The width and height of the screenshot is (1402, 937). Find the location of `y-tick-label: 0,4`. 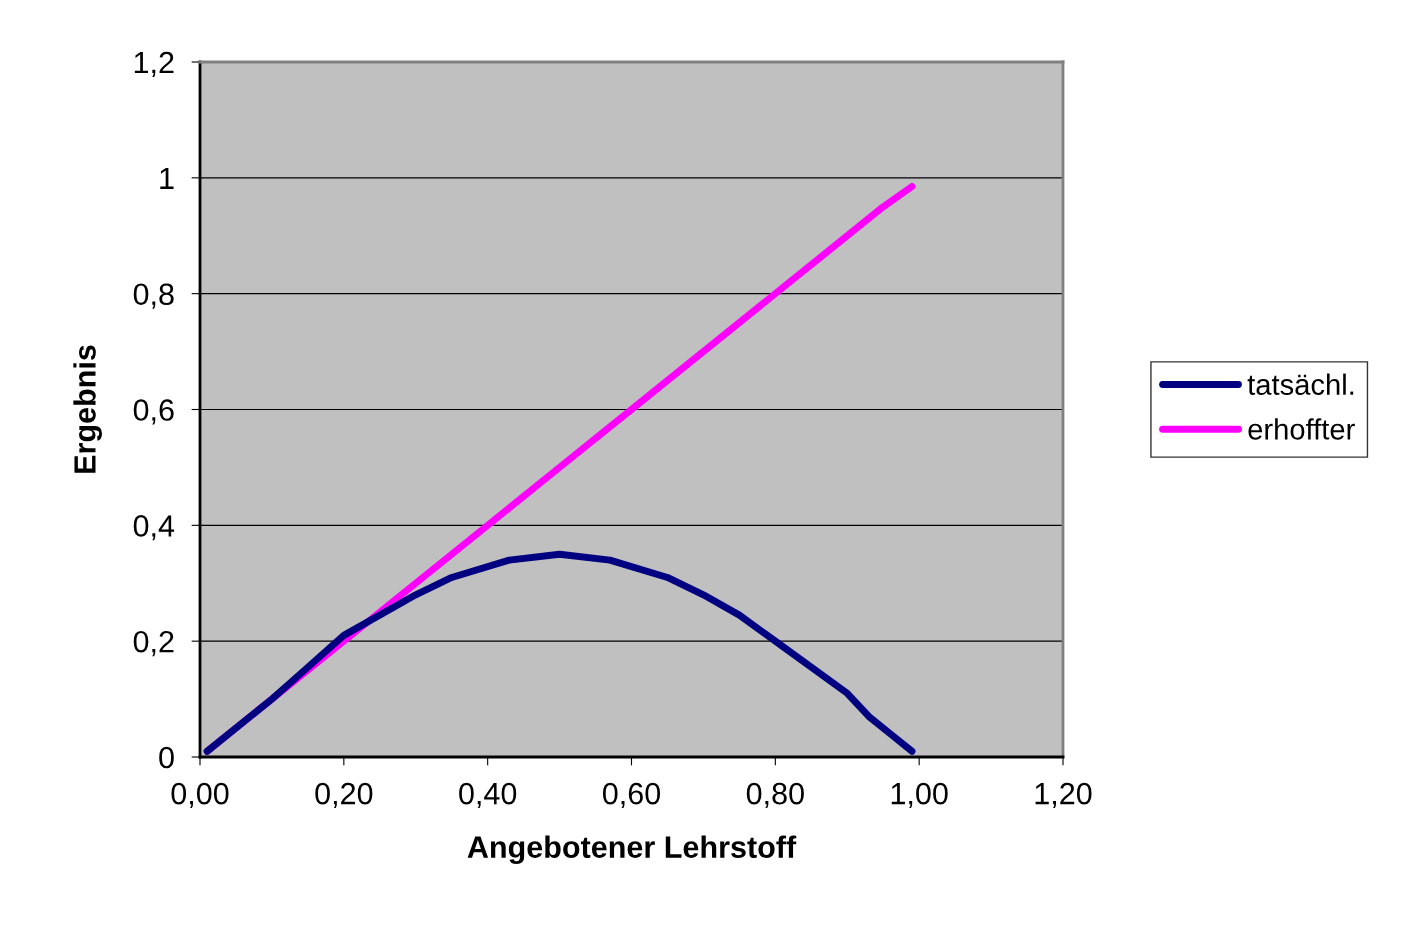

y-tick-label: 0,4 is located at coordinates (154, 528).